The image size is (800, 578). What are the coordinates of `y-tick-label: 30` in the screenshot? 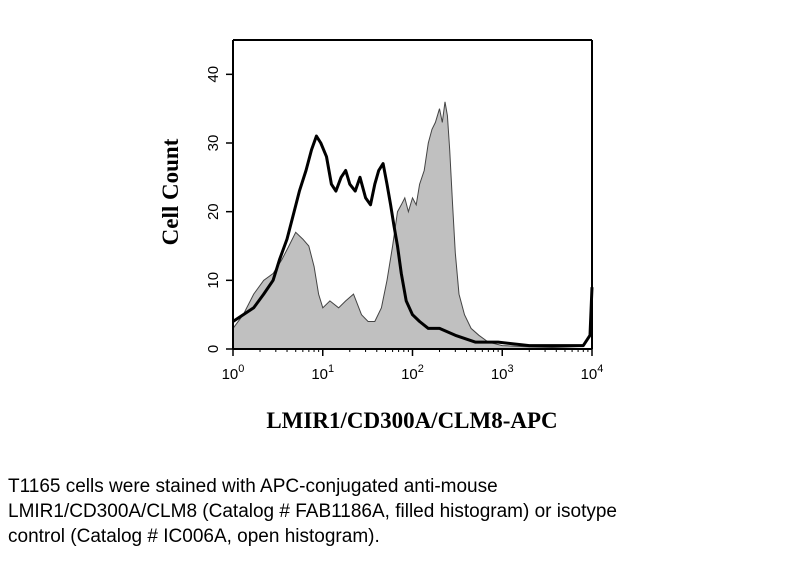 It's located at (213, 143).